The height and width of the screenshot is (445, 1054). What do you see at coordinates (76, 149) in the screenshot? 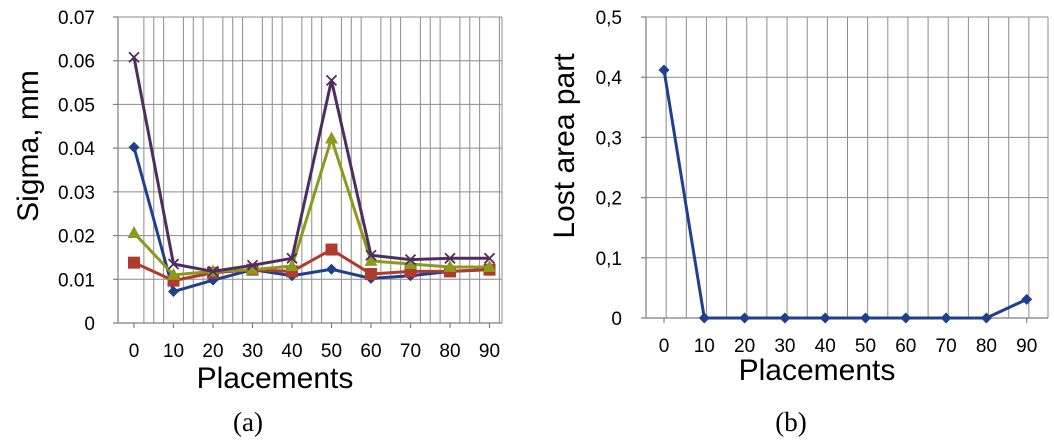
I see `y-tick-label: 0.04` at bounding box center [76, 149].